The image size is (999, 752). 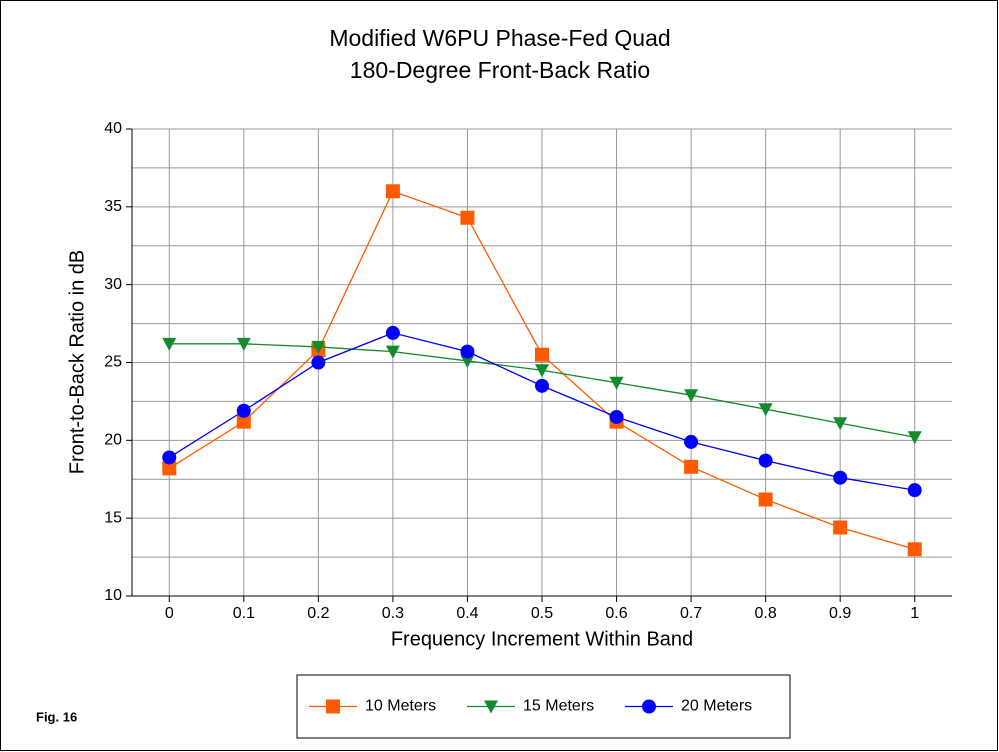 What do you see at coordinates (113, 362) in the screenshot?
I see `y-tick-label: 25` at bounding box center [113, 362].